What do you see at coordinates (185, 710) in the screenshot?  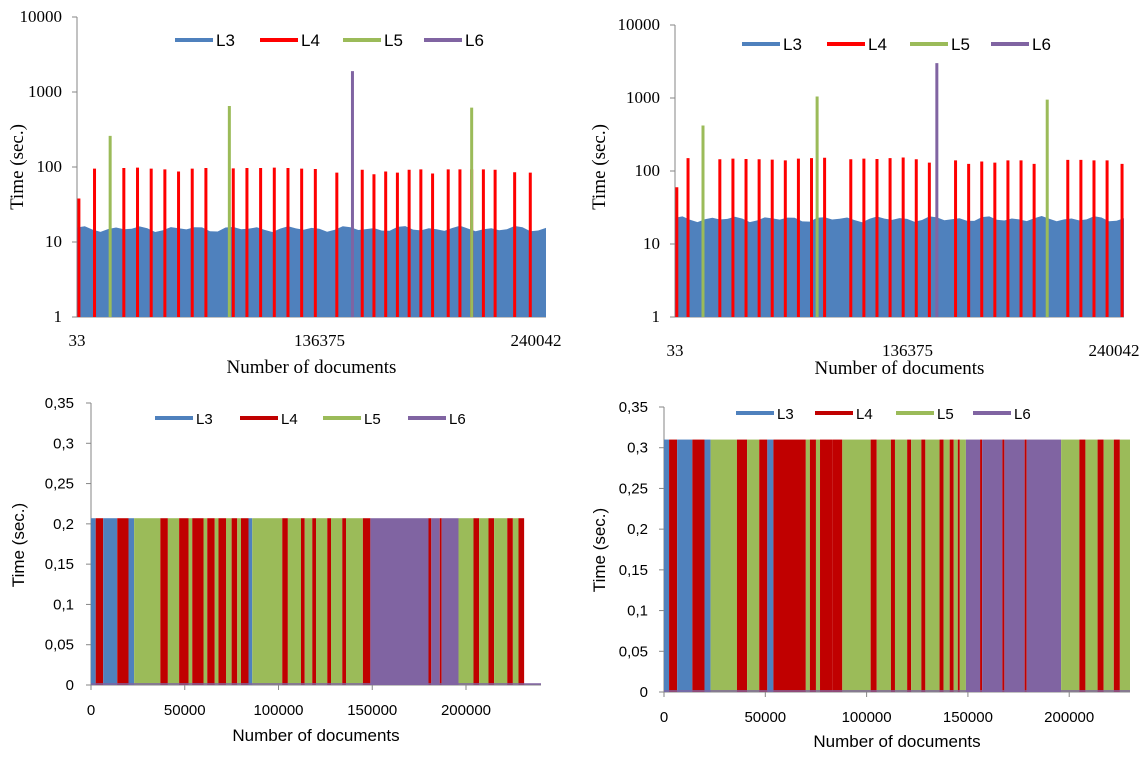 I see `x-tick-label: 50000` at bounding box center [185, 710].